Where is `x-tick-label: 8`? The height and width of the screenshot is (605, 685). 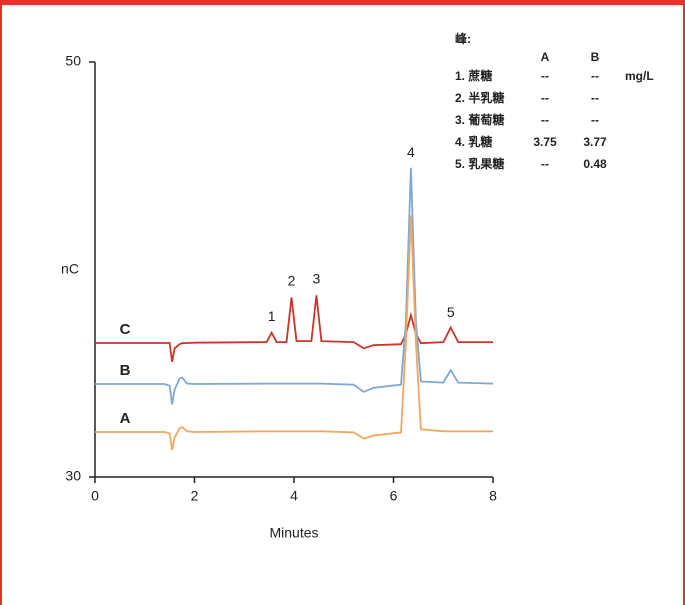
x-tick-label: 8 is located at coordinates (493, 496).